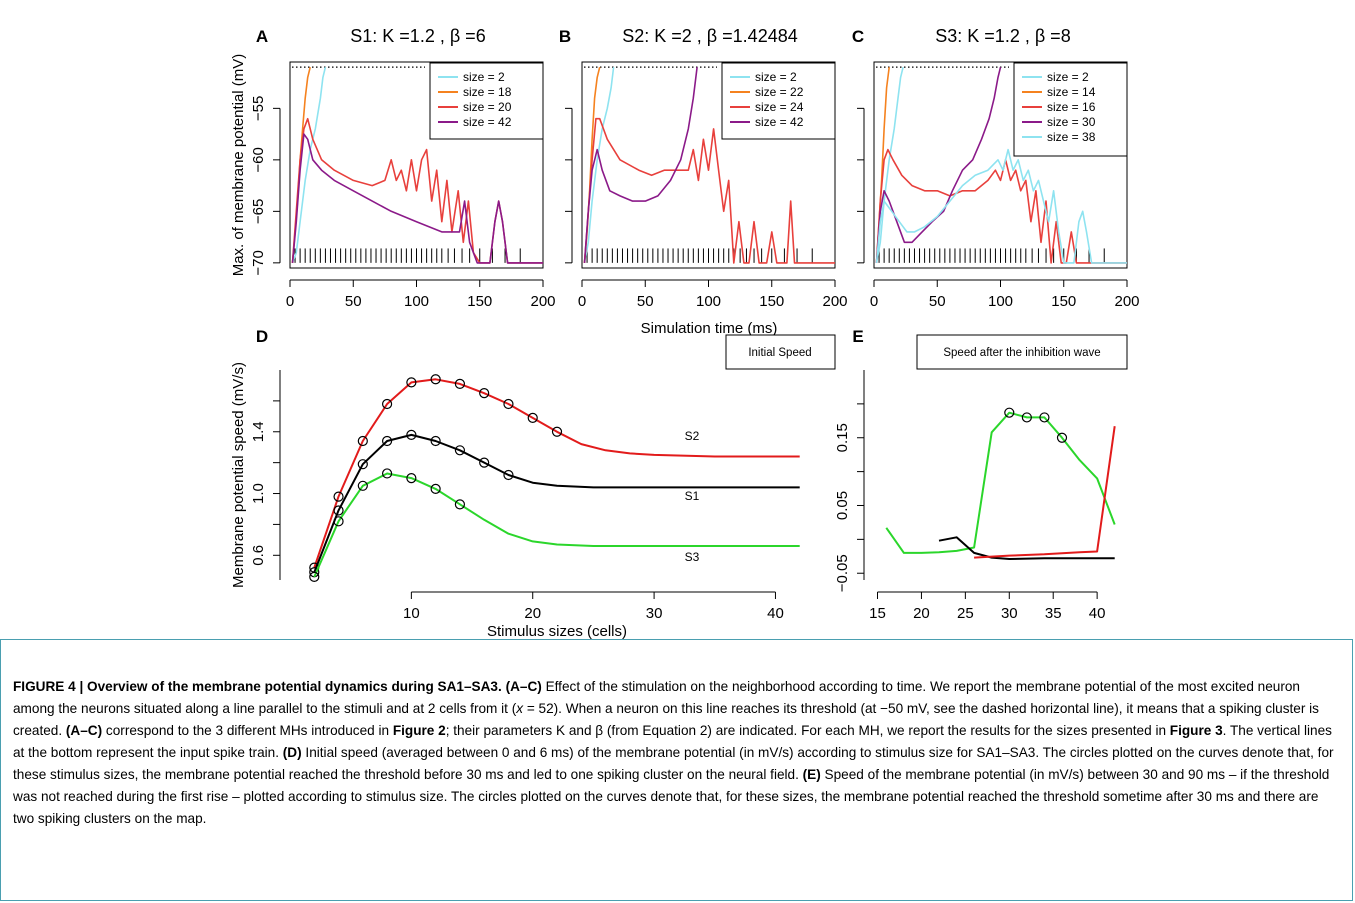 The width and height of the screenshot is (1355, 903). I want to click on legend-label: size = 18, so click(487, 92).